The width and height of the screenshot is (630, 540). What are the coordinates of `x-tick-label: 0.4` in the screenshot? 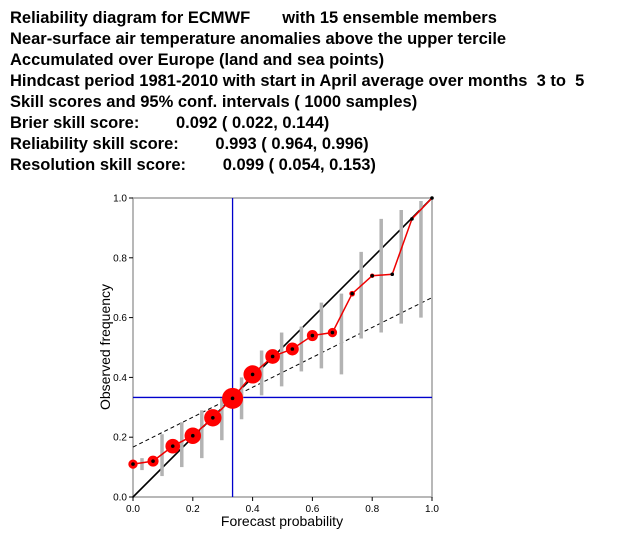 It's located at (253, 509).